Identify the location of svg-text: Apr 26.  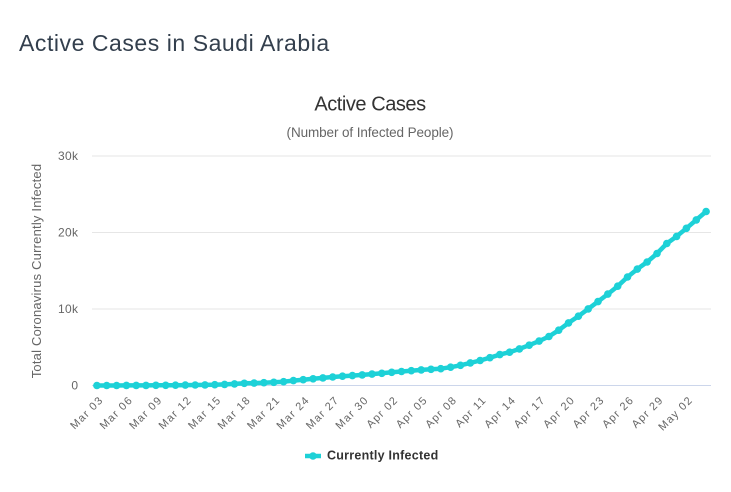
(618, 412).